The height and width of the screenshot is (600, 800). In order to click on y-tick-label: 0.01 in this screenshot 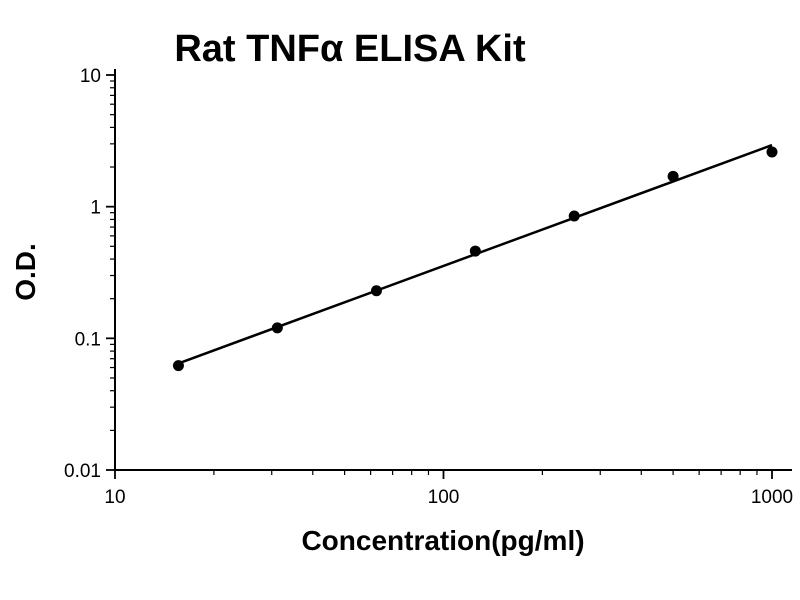, I will do `click(82, 471)`.